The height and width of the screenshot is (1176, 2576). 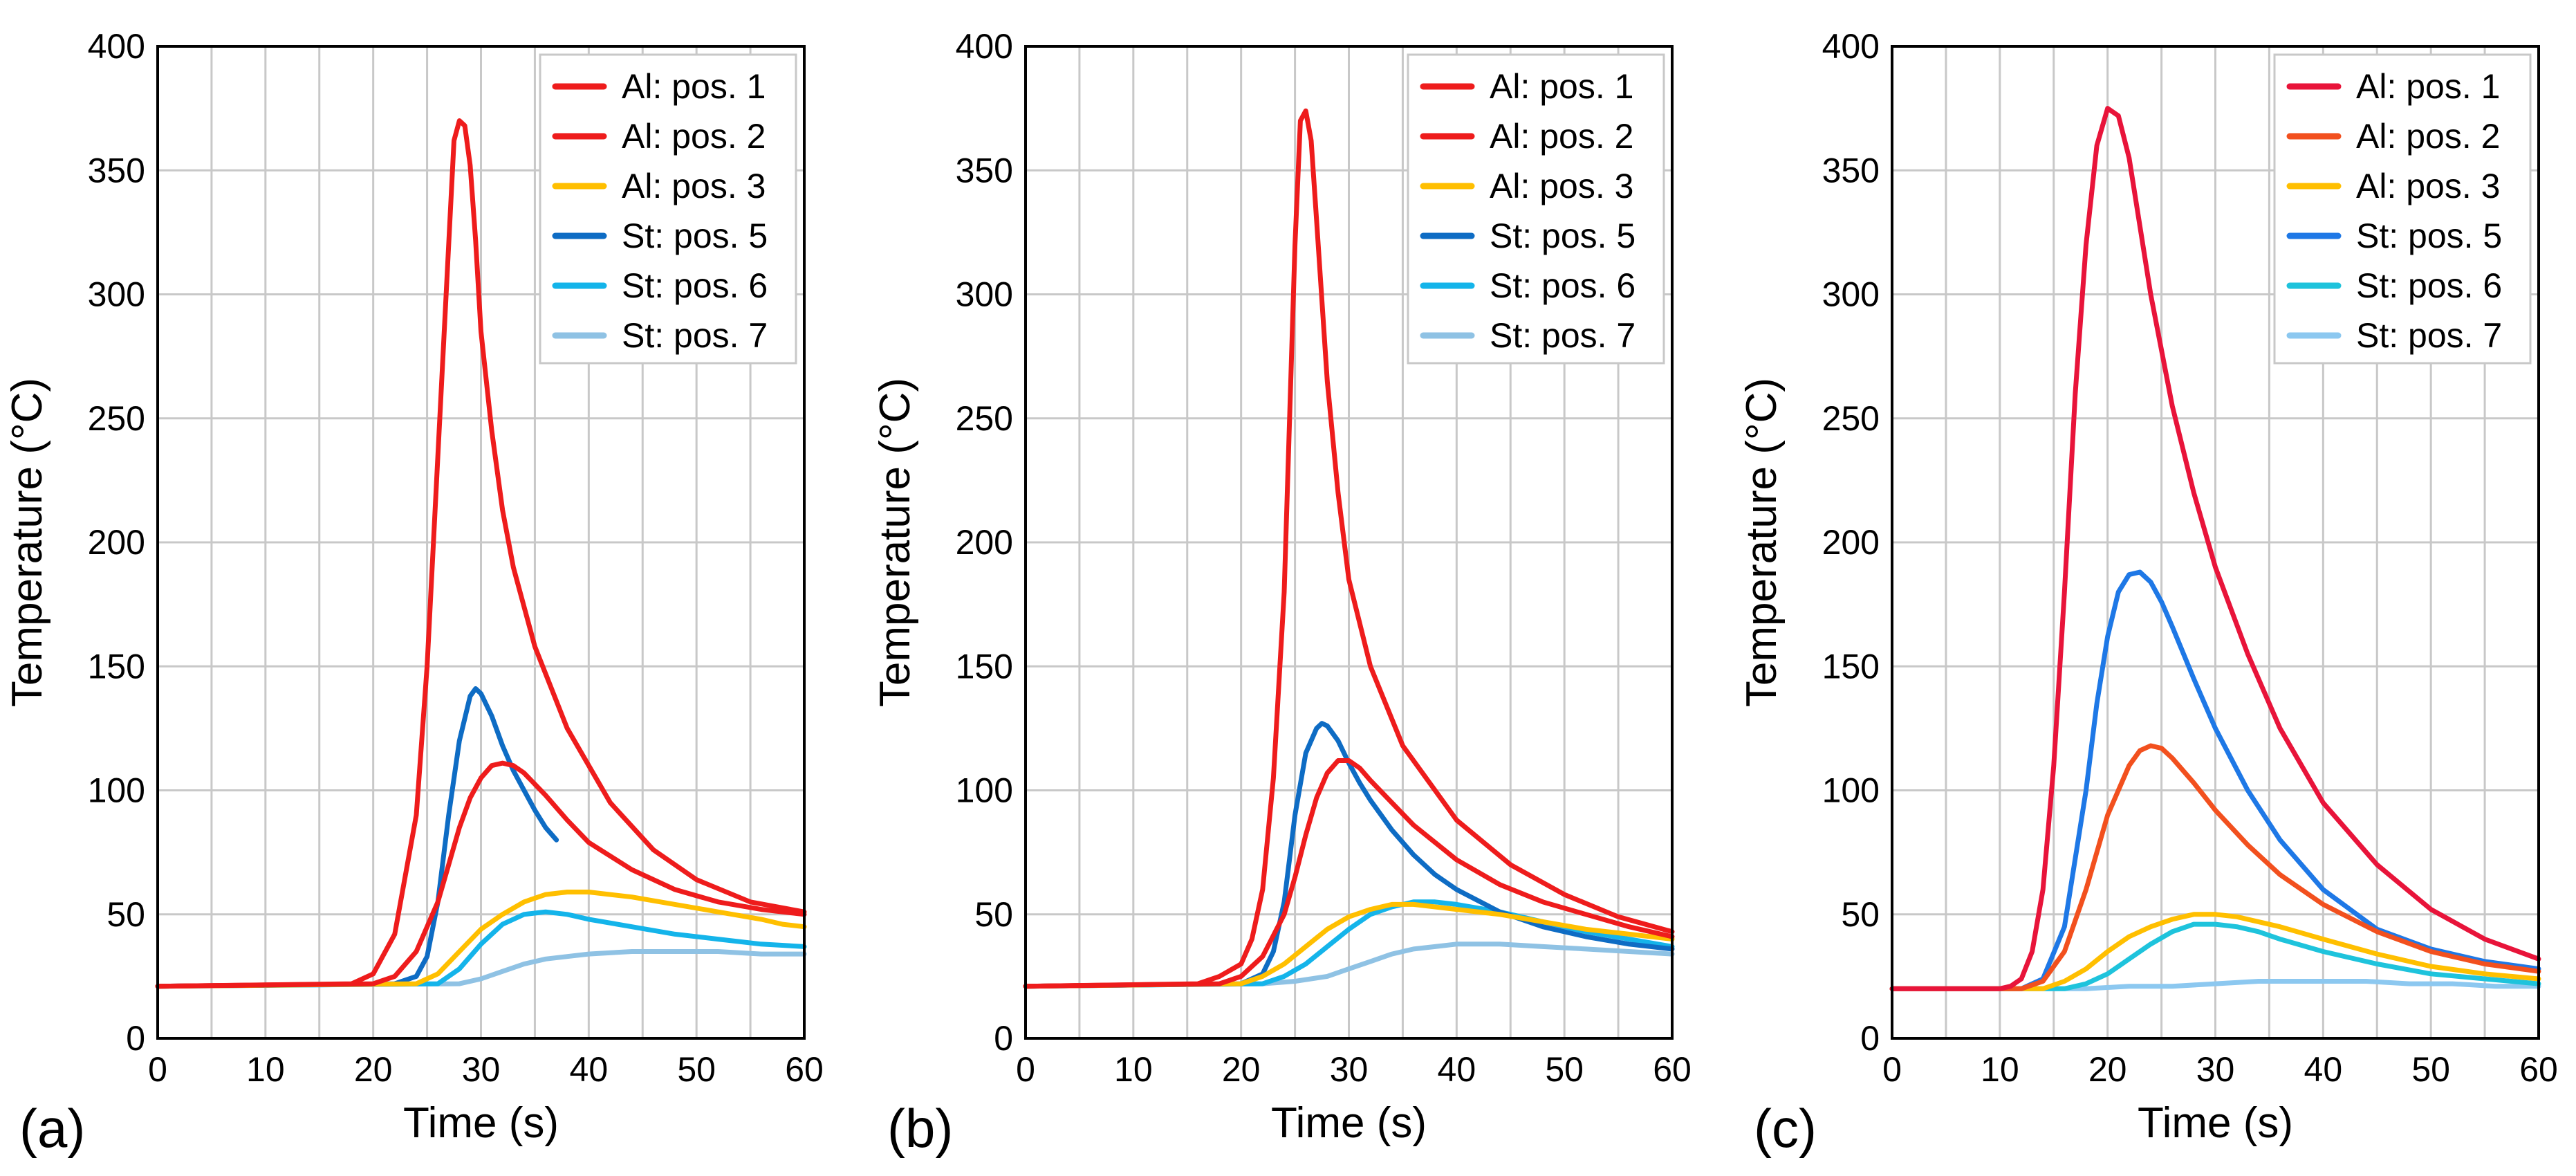 I want to click on panel-label: (a), so click(x=52, y=1128).